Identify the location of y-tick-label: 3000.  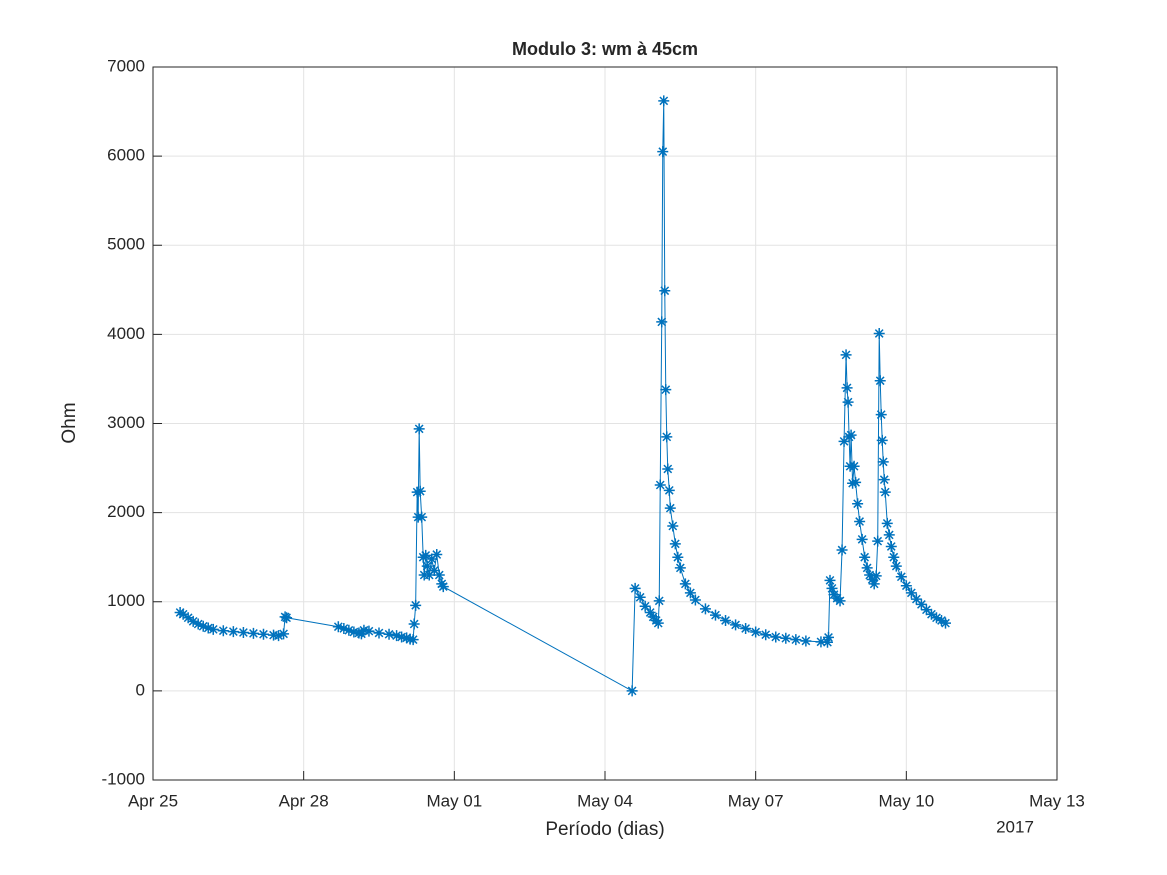
(126, 422).